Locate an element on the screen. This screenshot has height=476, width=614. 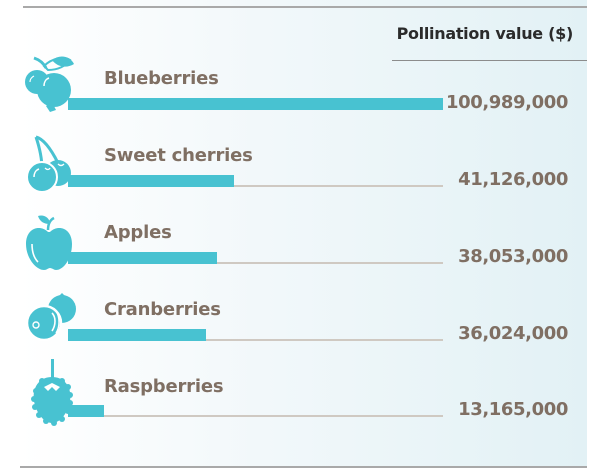
apple-icon is located at coordinates (49, 242).